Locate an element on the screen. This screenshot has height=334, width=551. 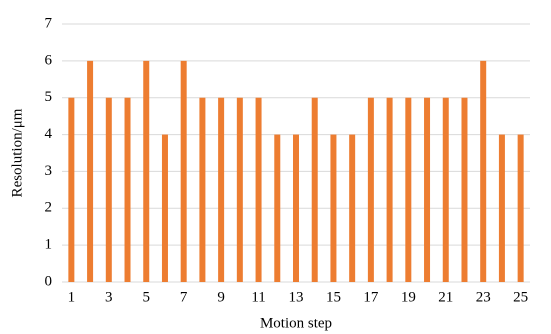
y-tick-label: 2 is located at coordinates (49, 208).